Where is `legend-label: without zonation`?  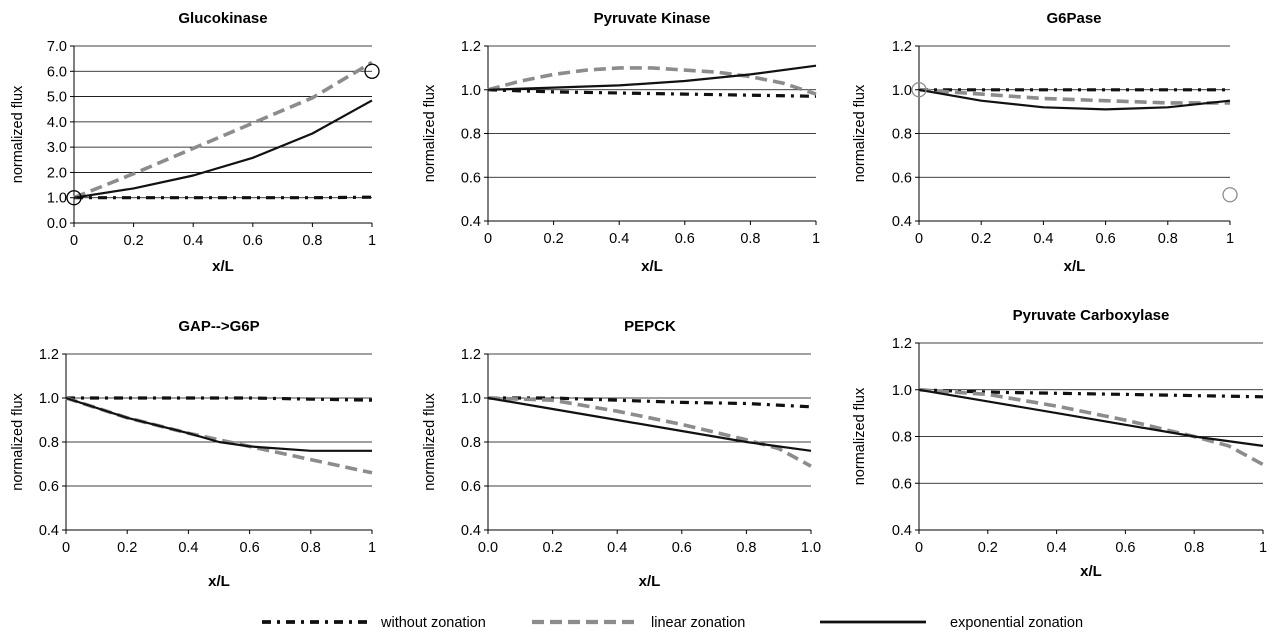
legend-label: without zonation is located at coordinates (433, 623).